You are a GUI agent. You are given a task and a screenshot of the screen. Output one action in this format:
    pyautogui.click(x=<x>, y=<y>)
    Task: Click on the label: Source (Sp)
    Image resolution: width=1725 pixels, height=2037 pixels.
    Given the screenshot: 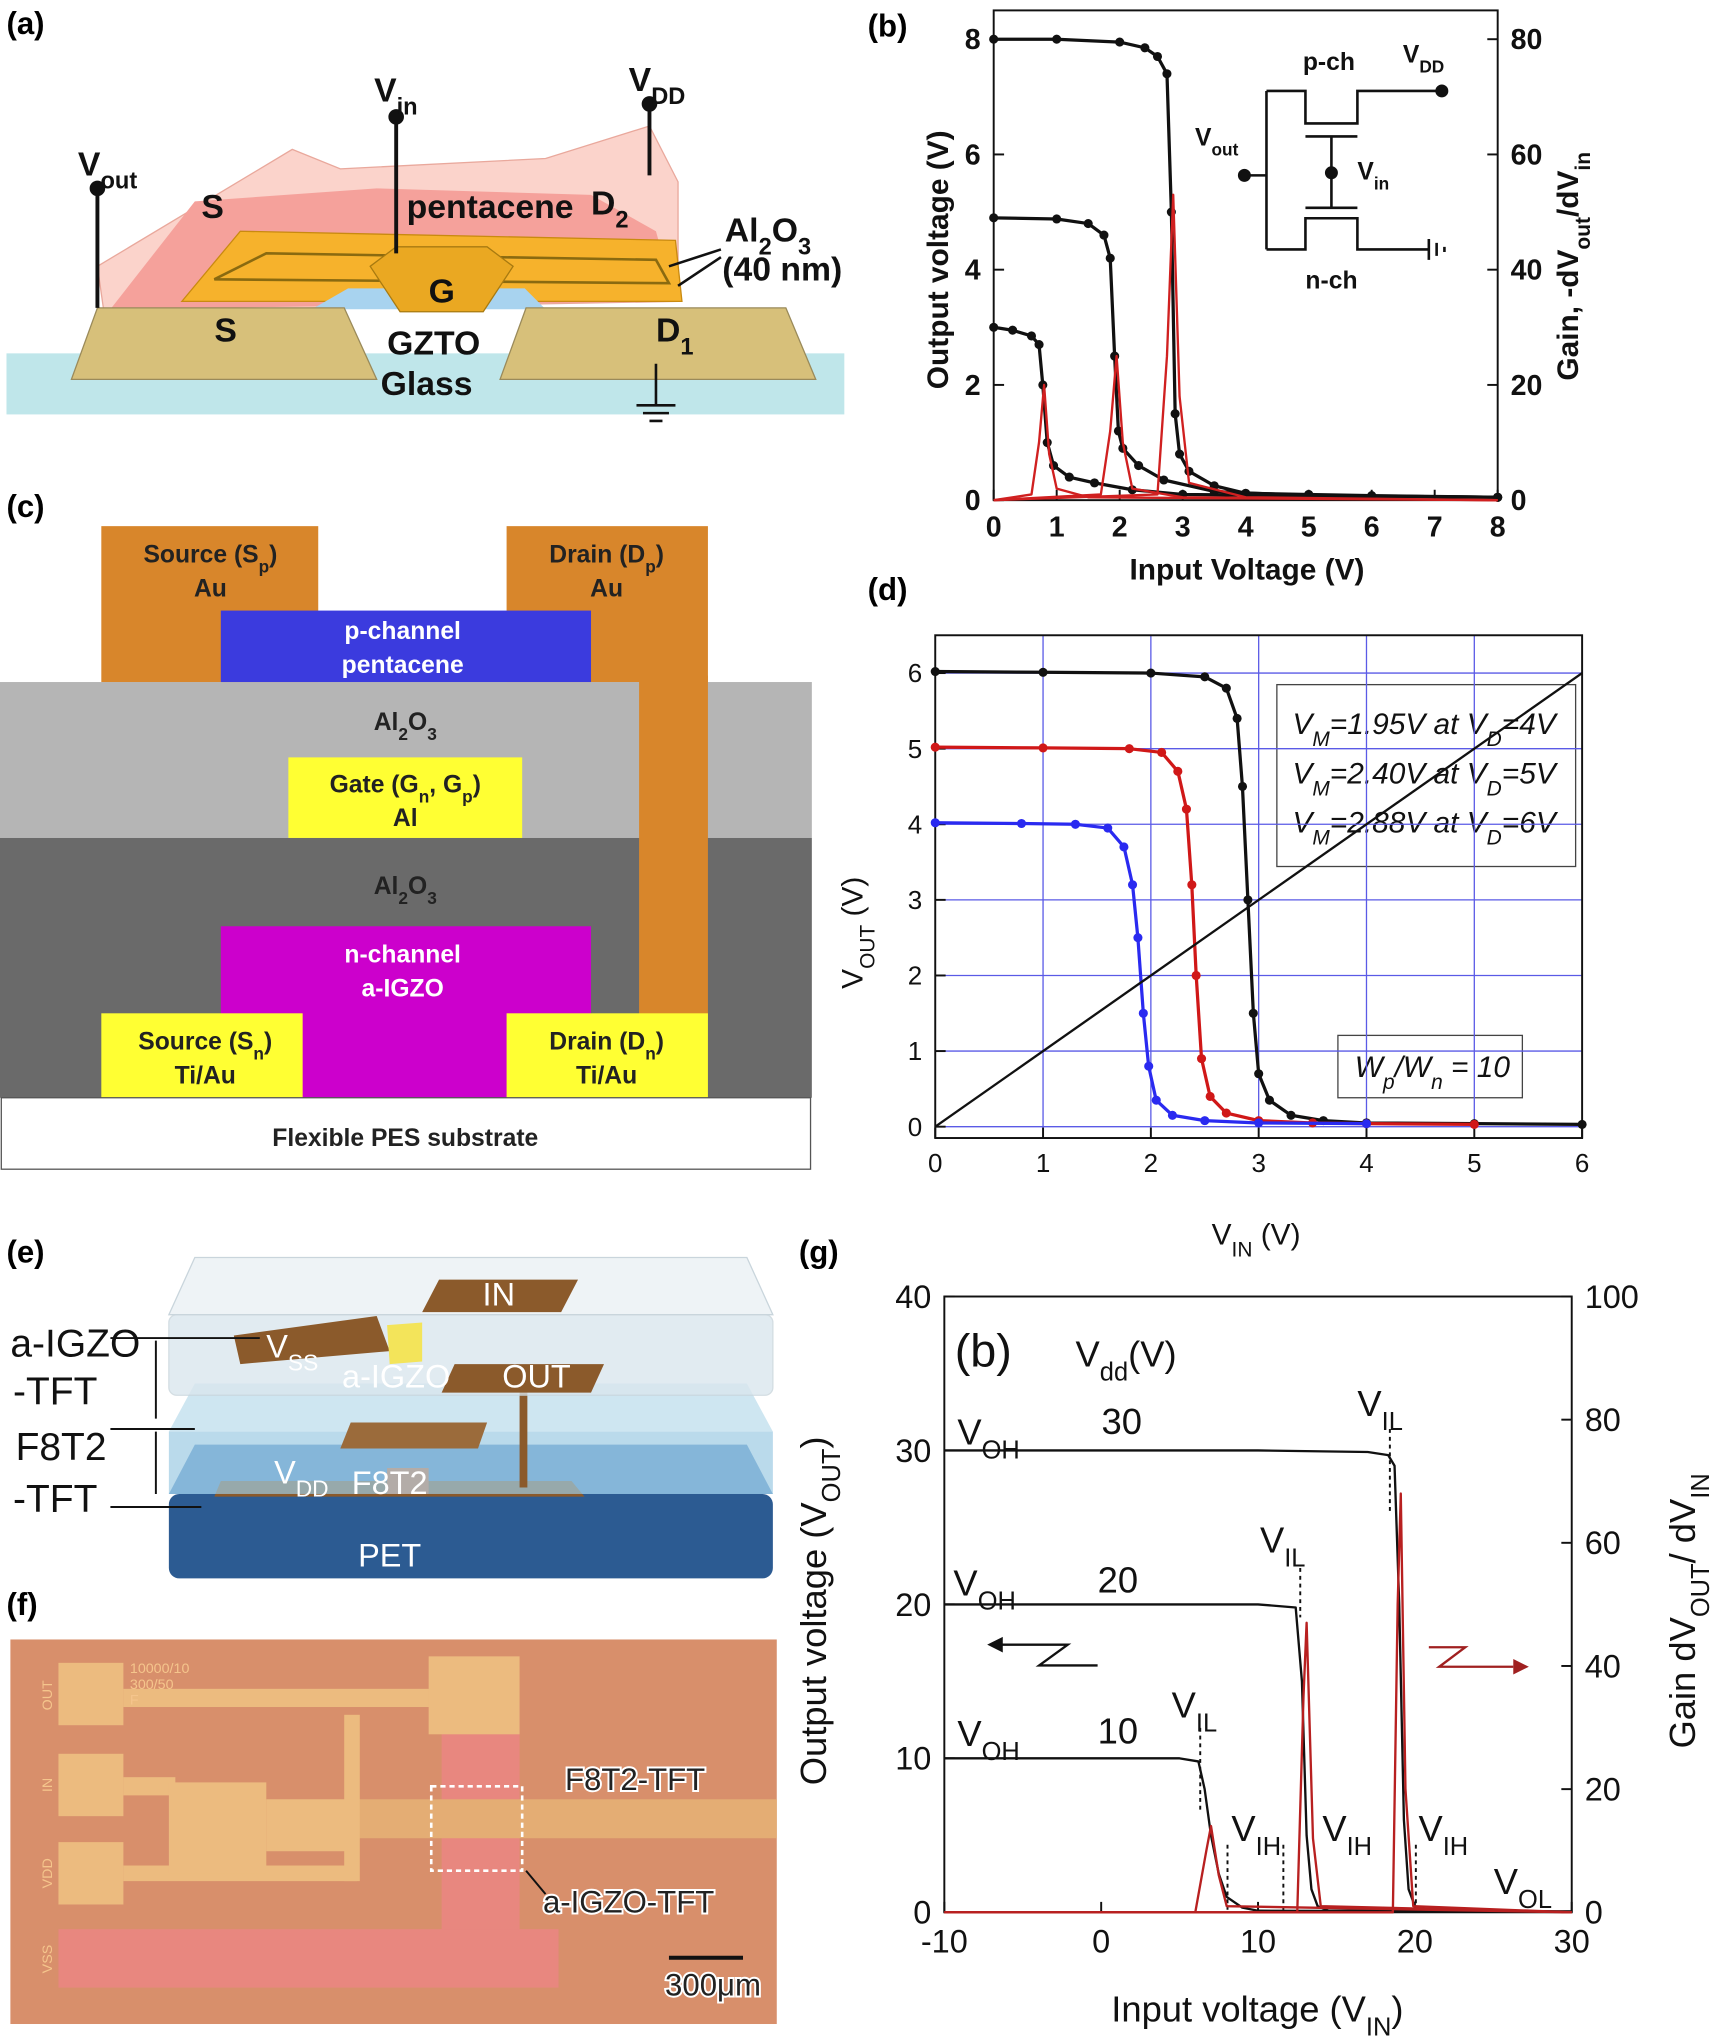 What is the action you would take?
    pyautogui.click(x=210, y=559)
    